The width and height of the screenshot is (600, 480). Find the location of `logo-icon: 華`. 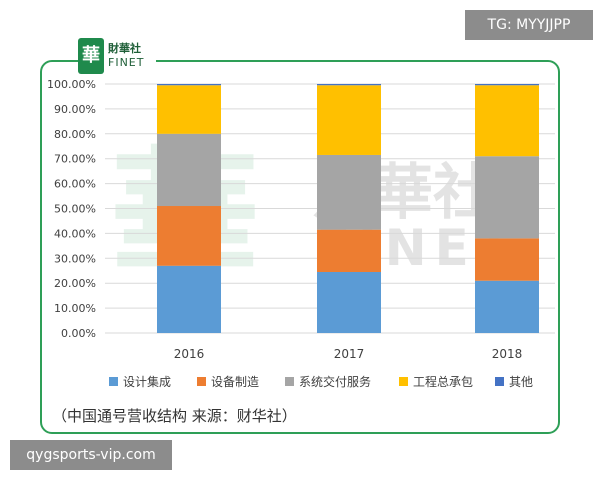

logo-icon: 華 is located at coordinates (91, 56).